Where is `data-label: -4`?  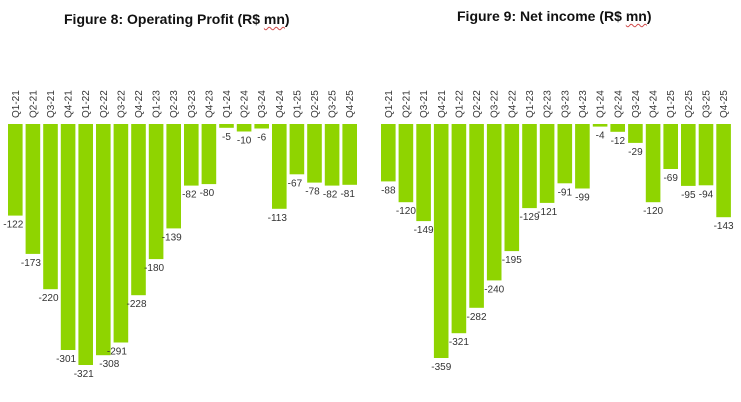 data-label: -4 is located at coordinates (600, 136).